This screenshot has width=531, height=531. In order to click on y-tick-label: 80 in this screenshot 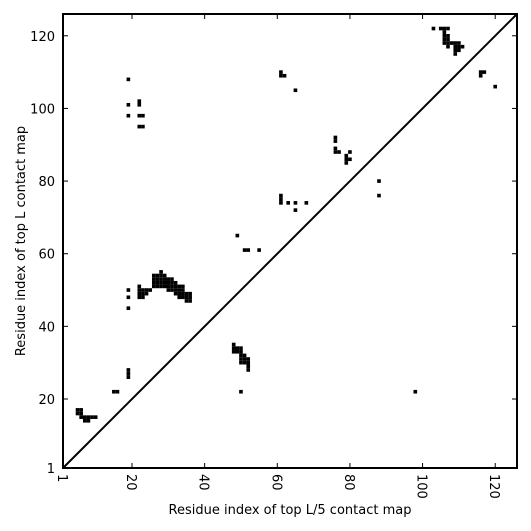, I will do `click(46, 182)`.